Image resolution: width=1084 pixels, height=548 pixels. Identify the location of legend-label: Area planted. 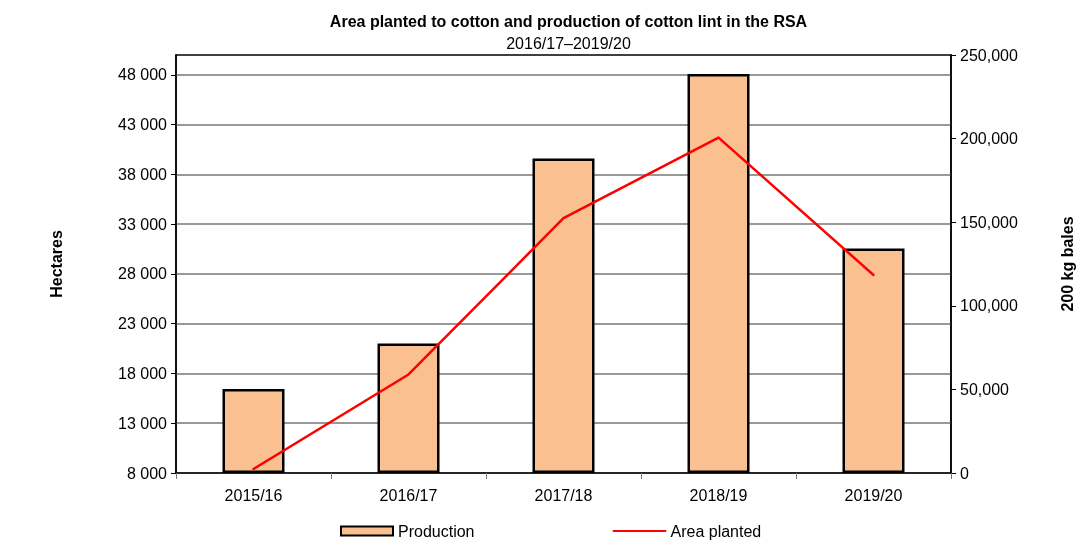
(716, 531).